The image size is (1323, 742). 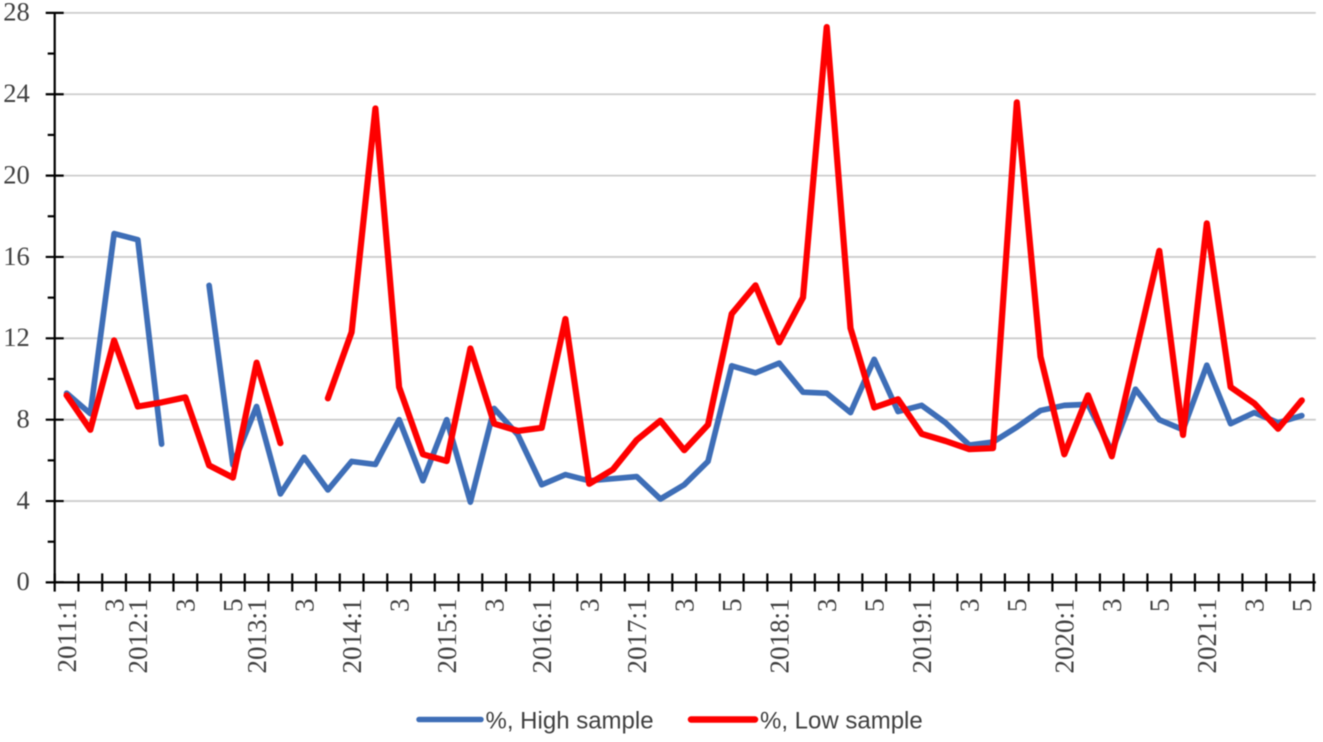 I want to click on svg-text: 2011:1, so click(x=67, y=636).